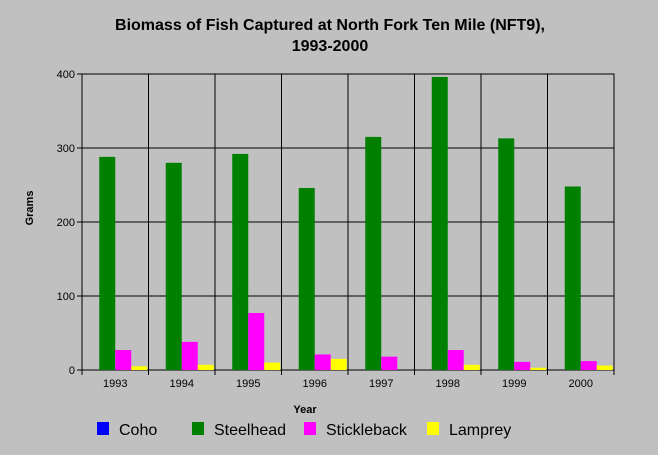 This screenshot has width=658, height=455. I want to click on legend-label: Lamprey, so click(480, 430).